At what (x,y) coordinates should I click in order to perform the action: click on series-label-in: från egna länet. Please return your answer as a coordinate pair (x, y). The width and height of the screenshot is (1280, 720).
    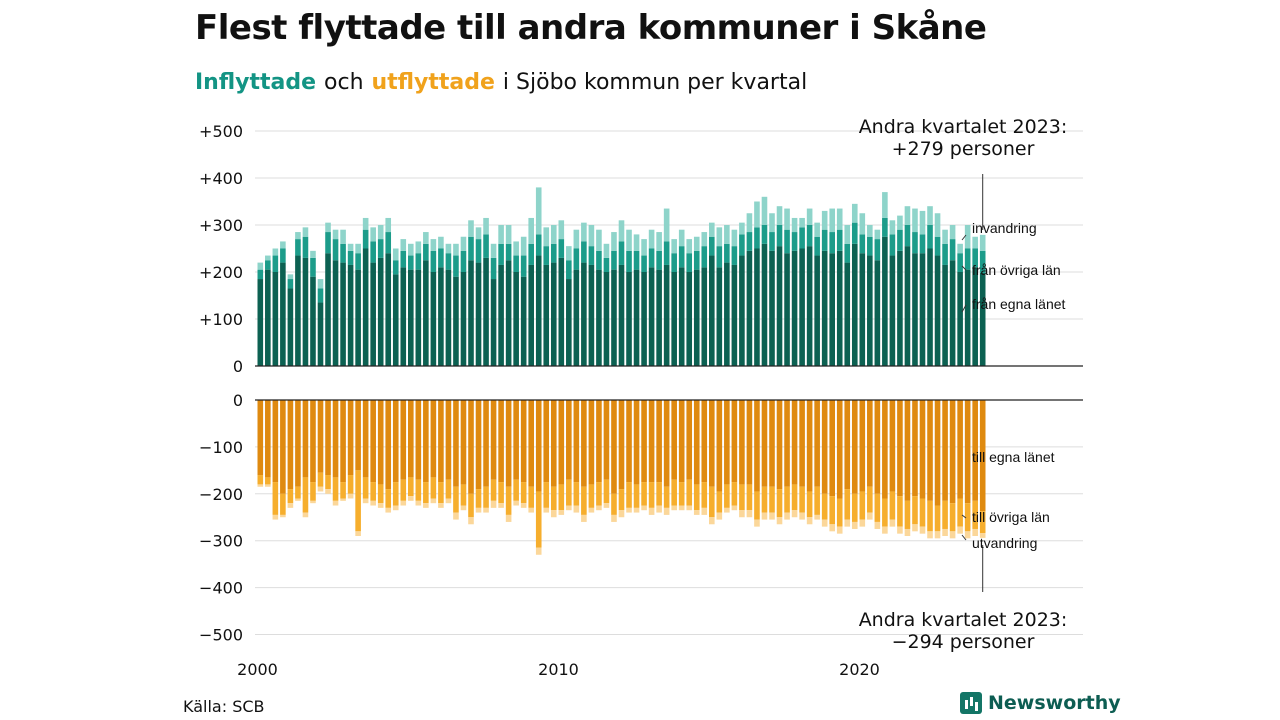
    Looking at the image, I should click on (1019, 304).